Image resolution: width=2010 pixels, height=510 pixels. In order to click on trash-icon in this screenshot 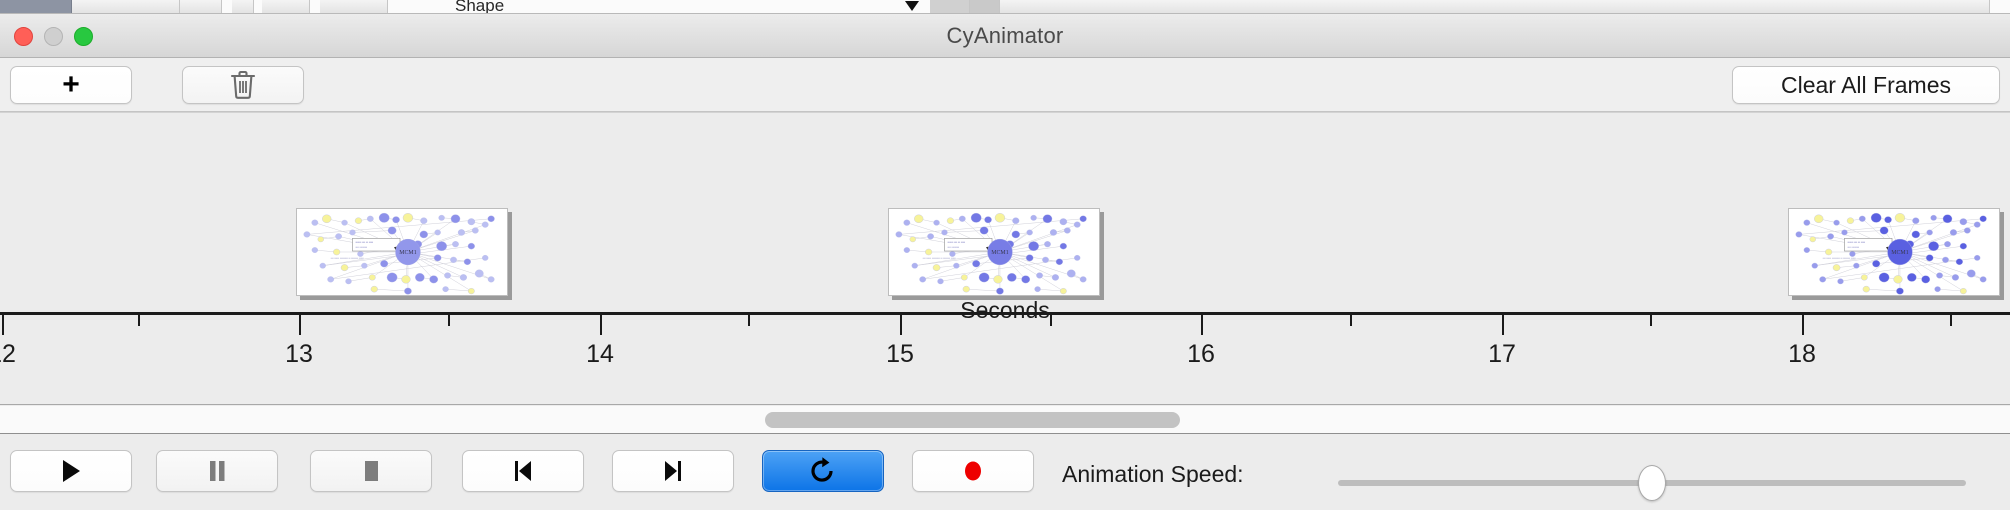, I will do `click(243, 84)`.